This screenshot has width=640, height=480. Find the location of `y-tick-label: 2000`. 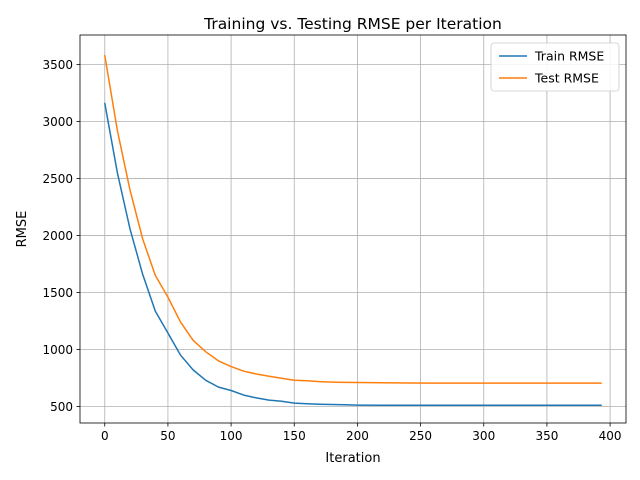

y-tick-label: 2000 is located at coordinates (57, 236).